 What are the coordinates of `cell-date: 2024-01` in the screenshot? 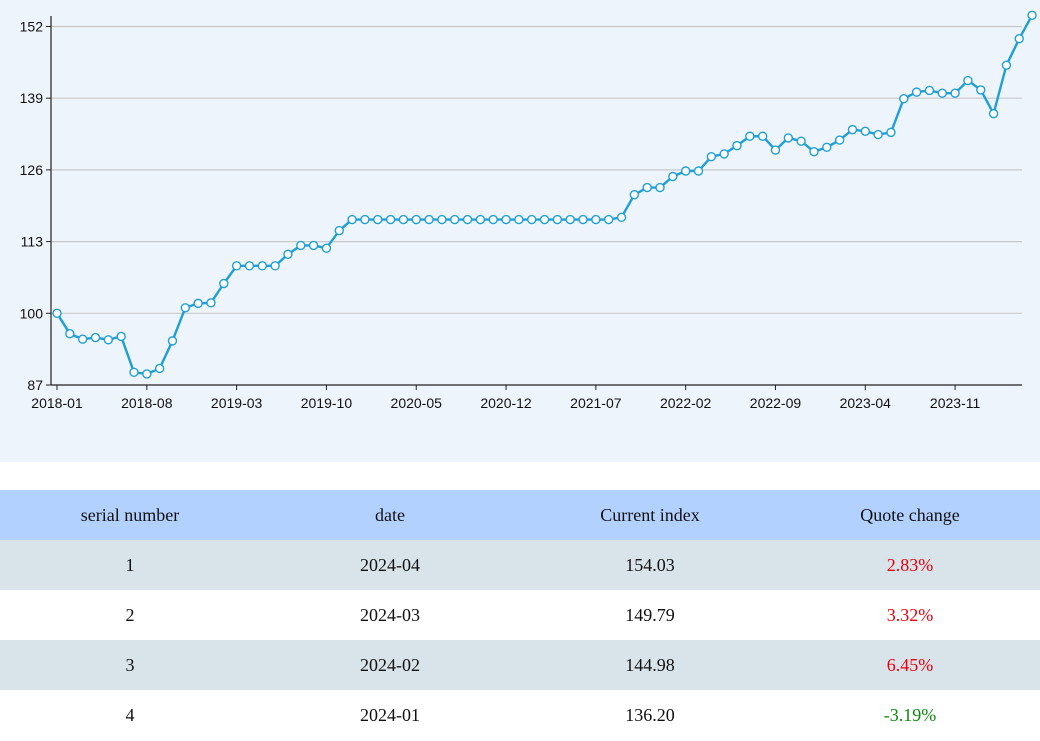 It's located at (390, 714).